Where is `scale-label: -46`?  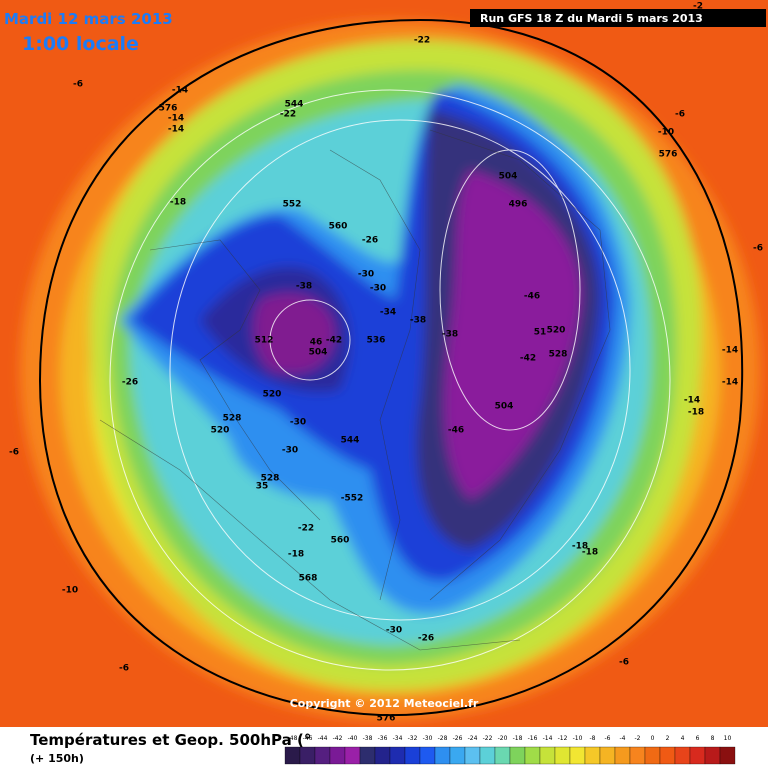 scale-label: -46 is located at coordinates (308, 738).